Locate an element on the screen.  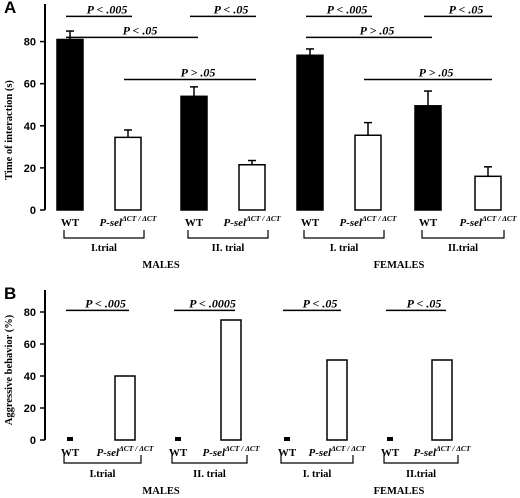
y-axis-label: Time of interaction (s) is located at coordinates (9, 130).